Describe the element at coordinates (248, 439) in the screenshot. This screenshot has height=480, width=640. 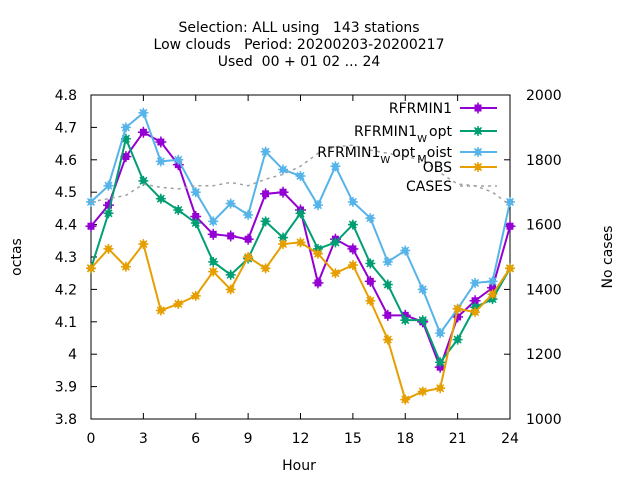
I see `x-tick-label: 9` at that location.